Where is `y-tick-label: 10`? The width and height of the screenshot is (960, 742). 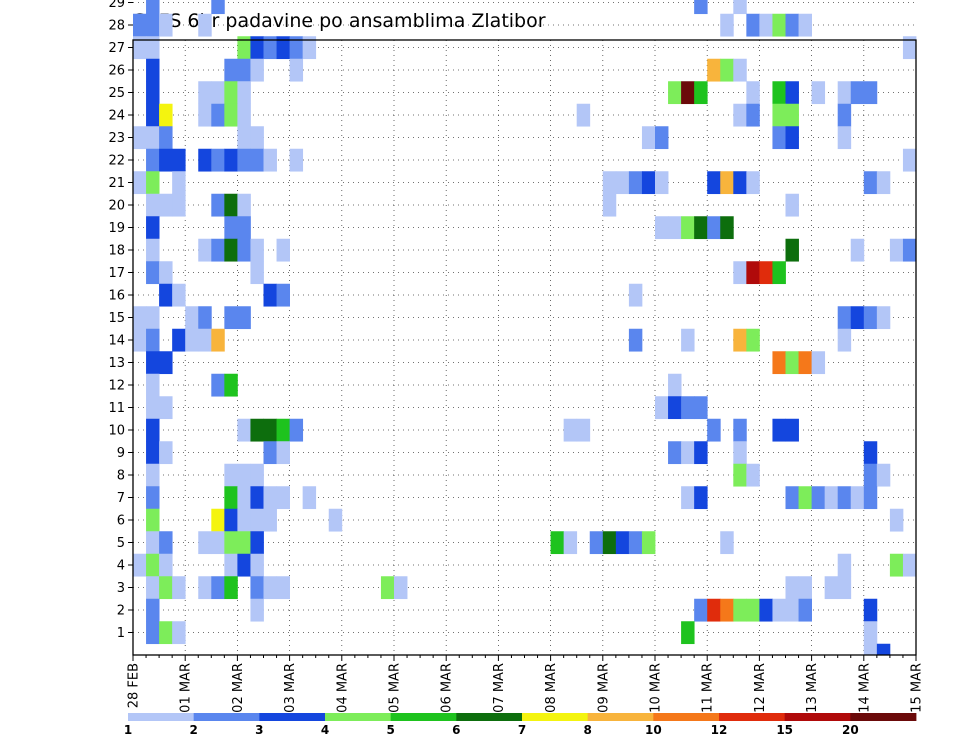
y-tick-label: 10 is located at coordinates (116, 431).